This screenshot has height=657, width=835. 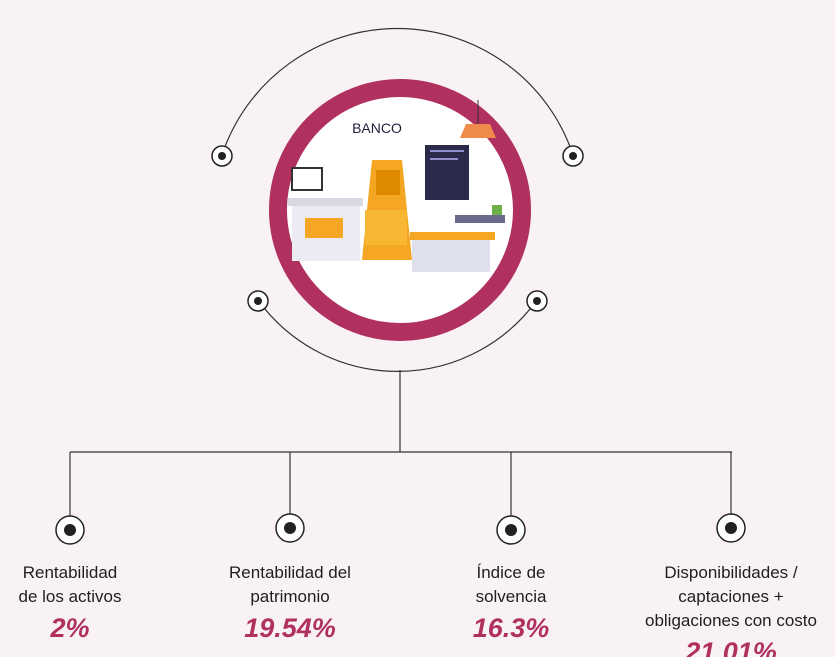 I want to click on bank-title: BANCO, so click(x=377, y=128).